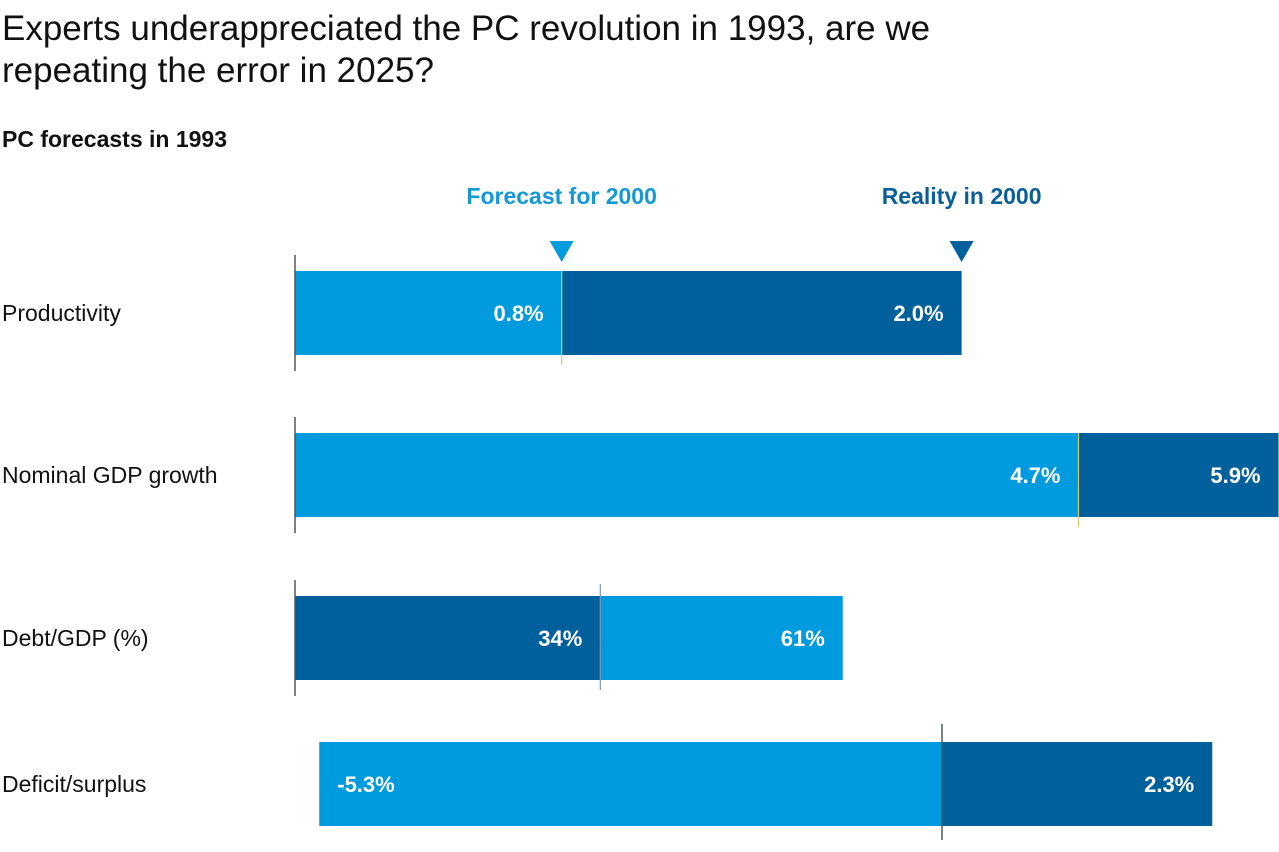  Describe the element at coordinates (561, 196) in the screenshot. I see `legend-forecast-label: Forecast for 2000` at that location.